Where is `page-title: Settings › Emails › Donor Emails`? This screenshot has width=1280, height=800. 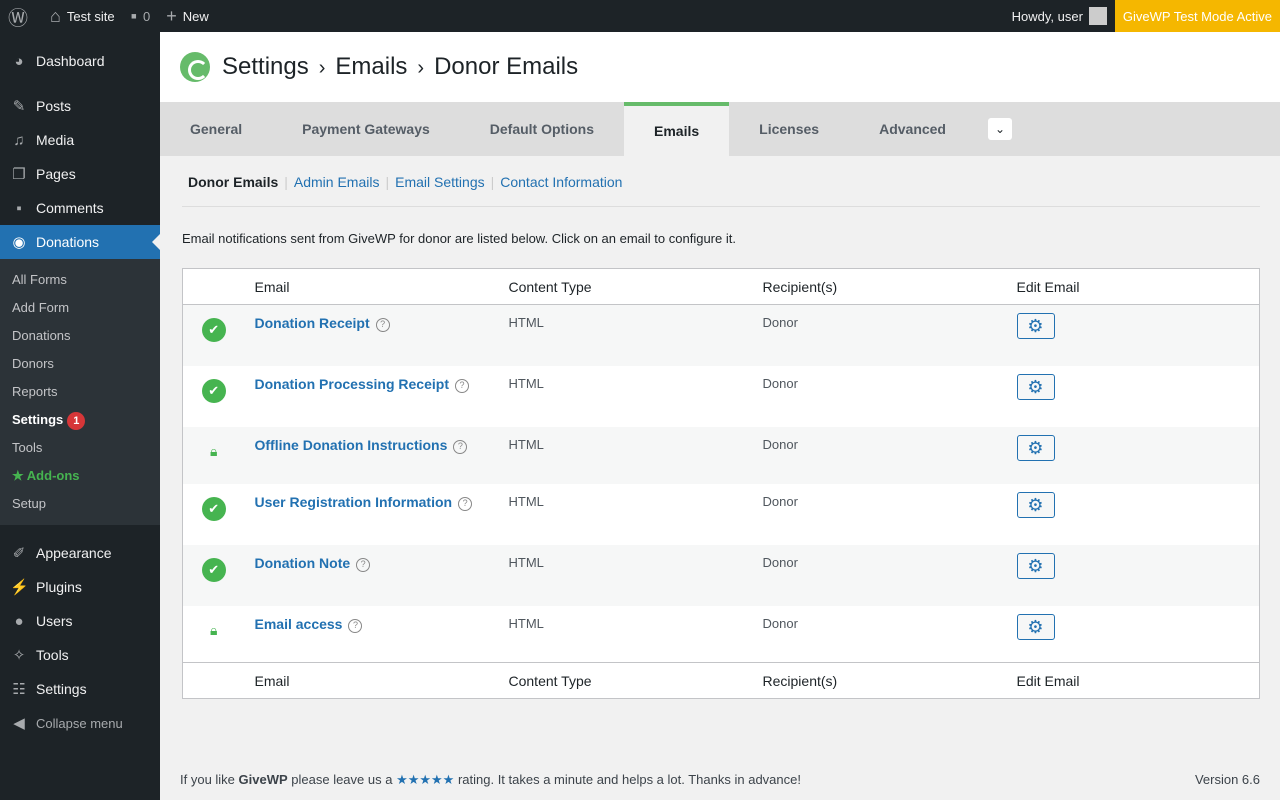 page-title: Settings › Emails › Donor Emails is located at coordinates (400, 66).